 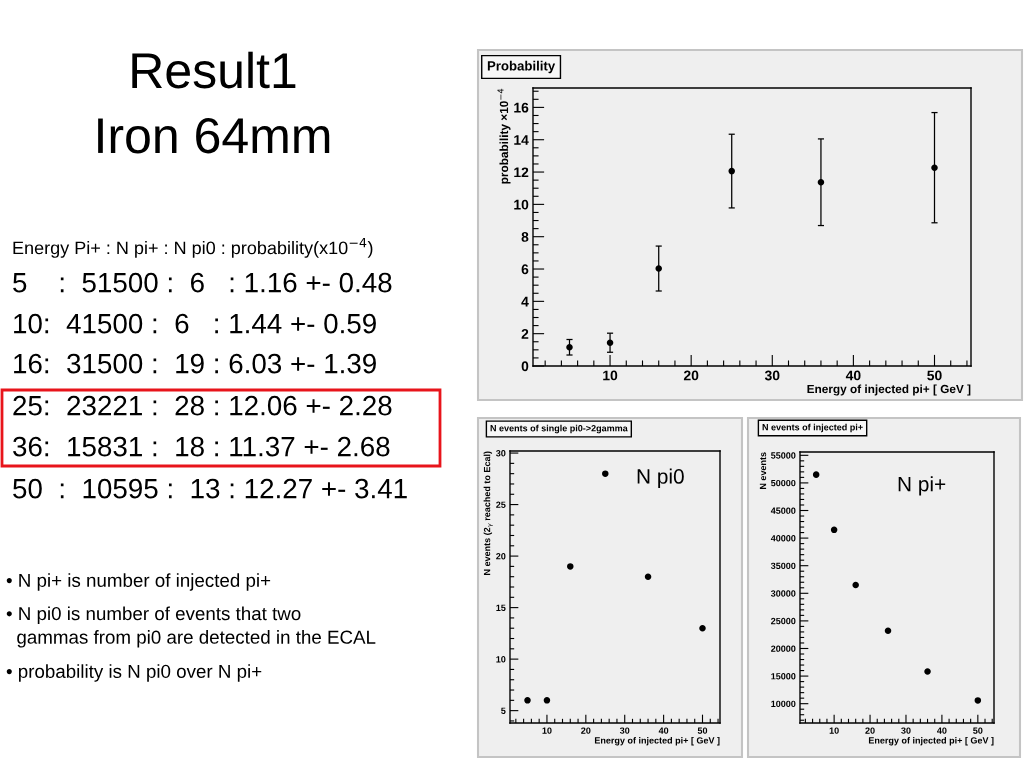 I want to click on y-tick-label: 8, so click(x=525, y=237).